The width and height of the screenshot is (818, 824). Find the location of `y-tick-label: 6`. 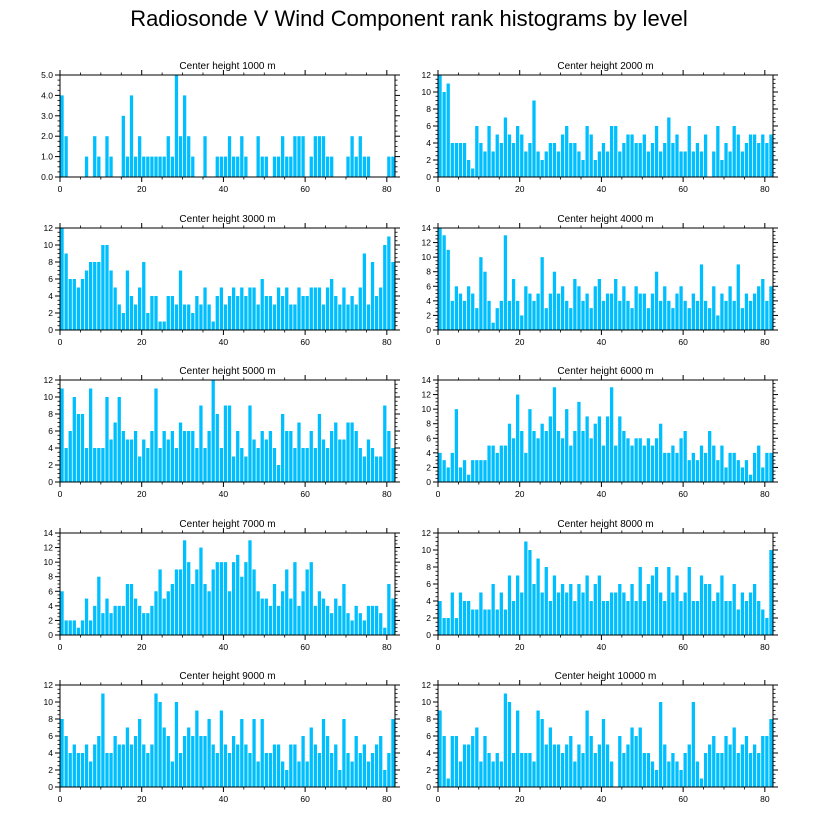

y-tick-label: 6 is located at coordinates (428, 736).